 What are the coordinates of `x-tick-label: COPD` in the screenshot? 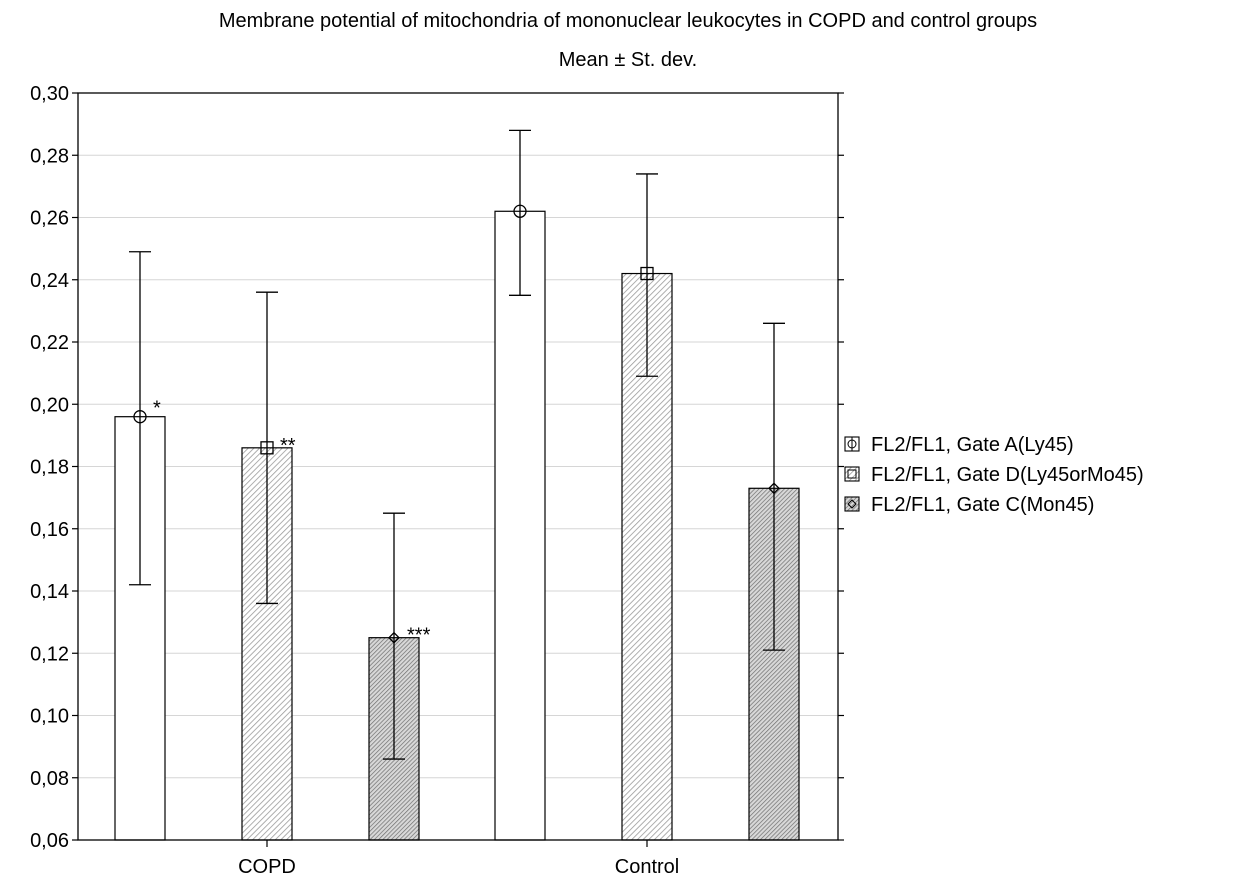 It's located at (267, 867).